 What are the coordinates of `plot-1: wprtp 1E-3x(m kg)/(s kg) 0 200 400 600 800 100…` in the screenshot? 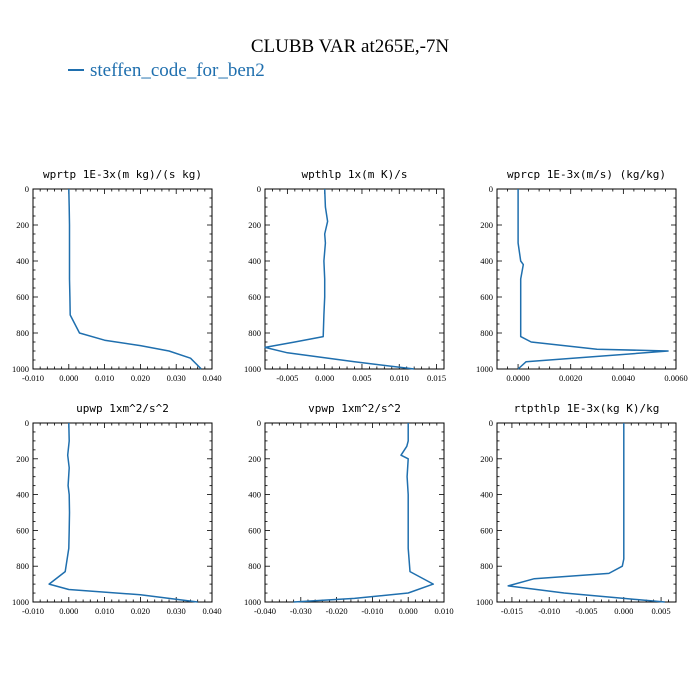 It's located at (117, 275).